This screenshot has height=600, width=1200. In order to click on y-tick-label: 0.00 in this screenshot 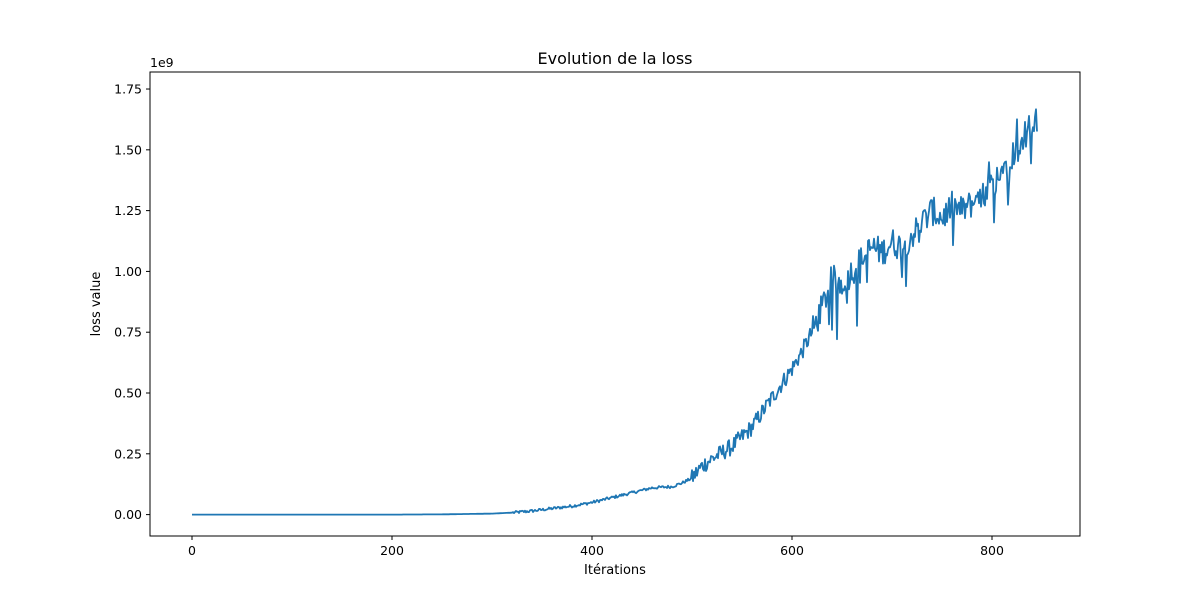, I will do `click(128, 514)`.